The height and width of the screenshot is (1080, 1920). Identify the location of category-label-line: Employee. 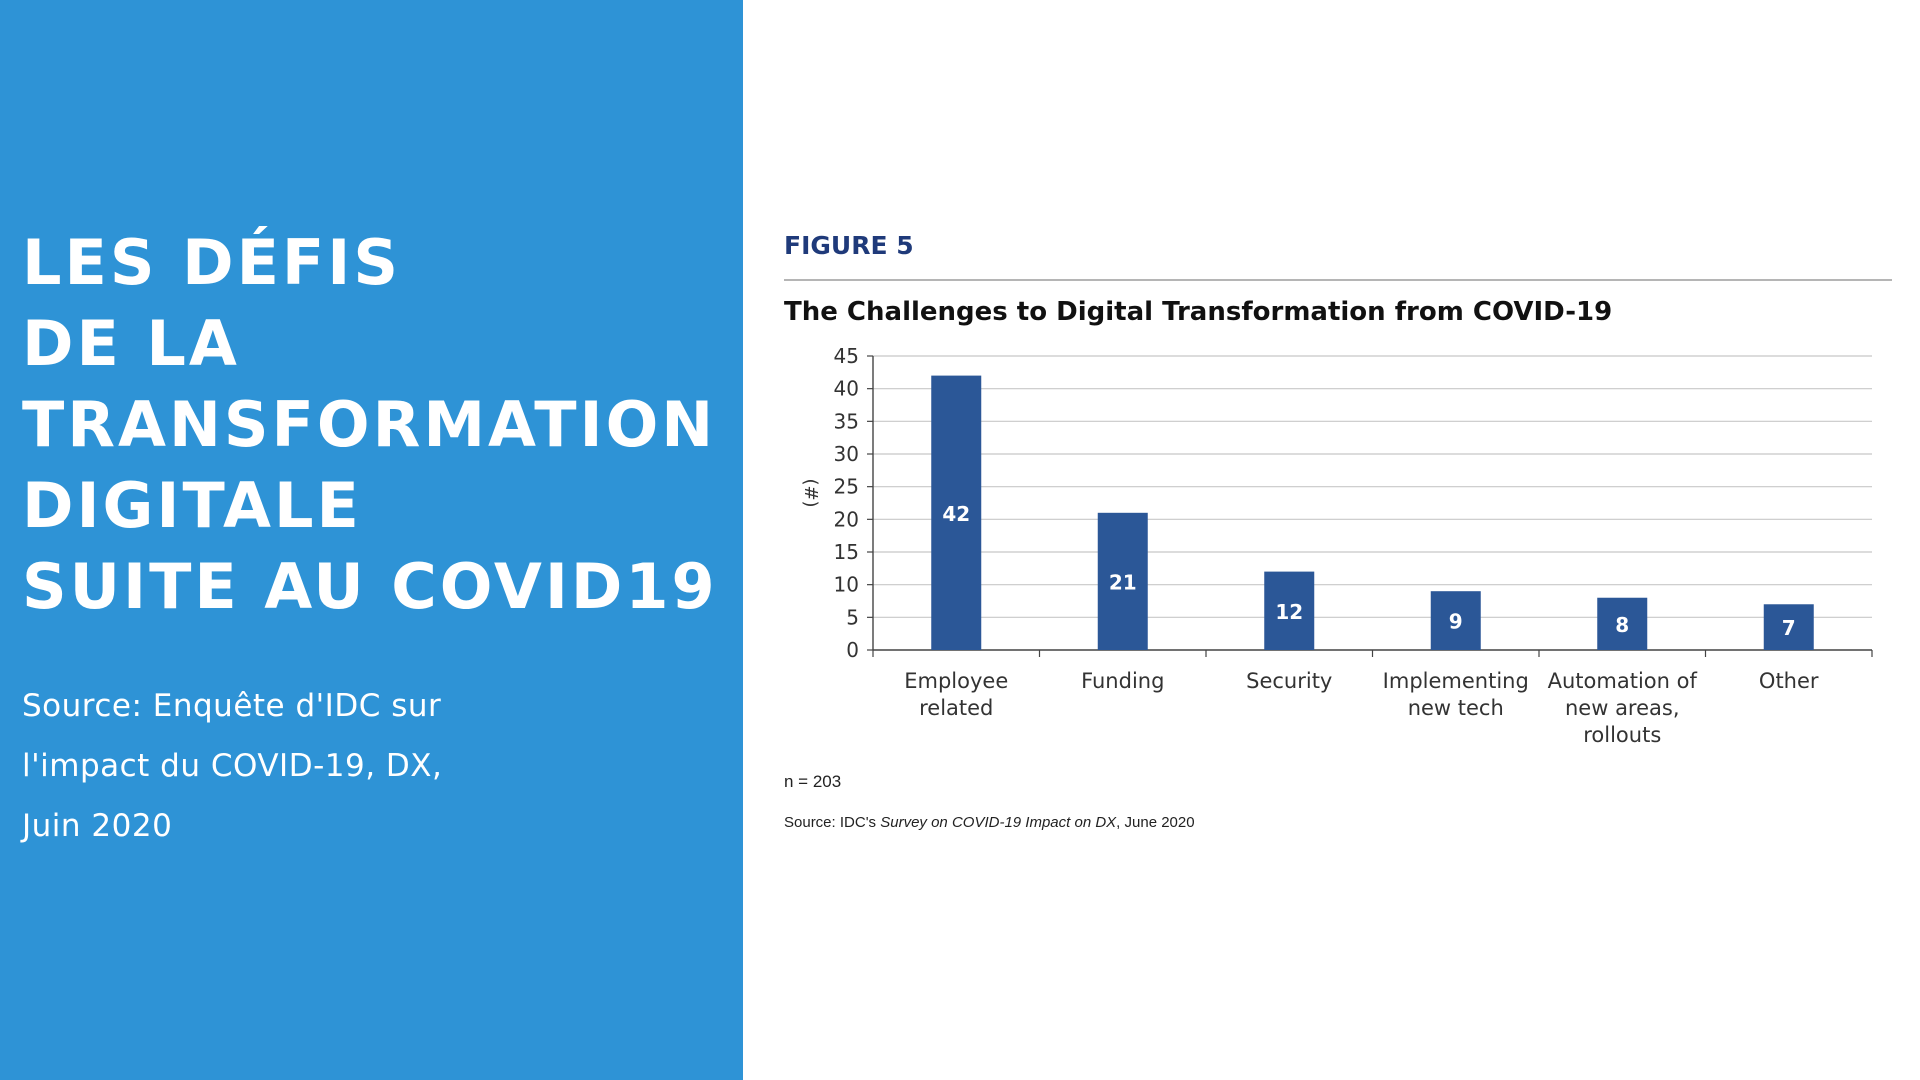
(956, 681).